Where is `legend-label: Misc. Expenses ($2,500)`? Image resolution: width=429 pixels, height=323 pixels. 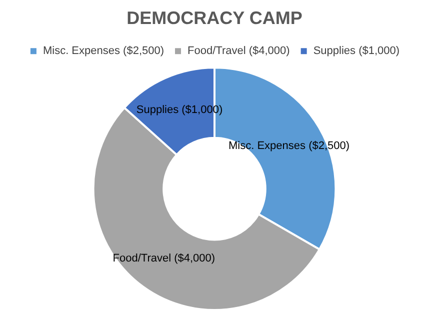 legend-label: Misc. Expenses ($2,500) is located at coordinates (103, 51).